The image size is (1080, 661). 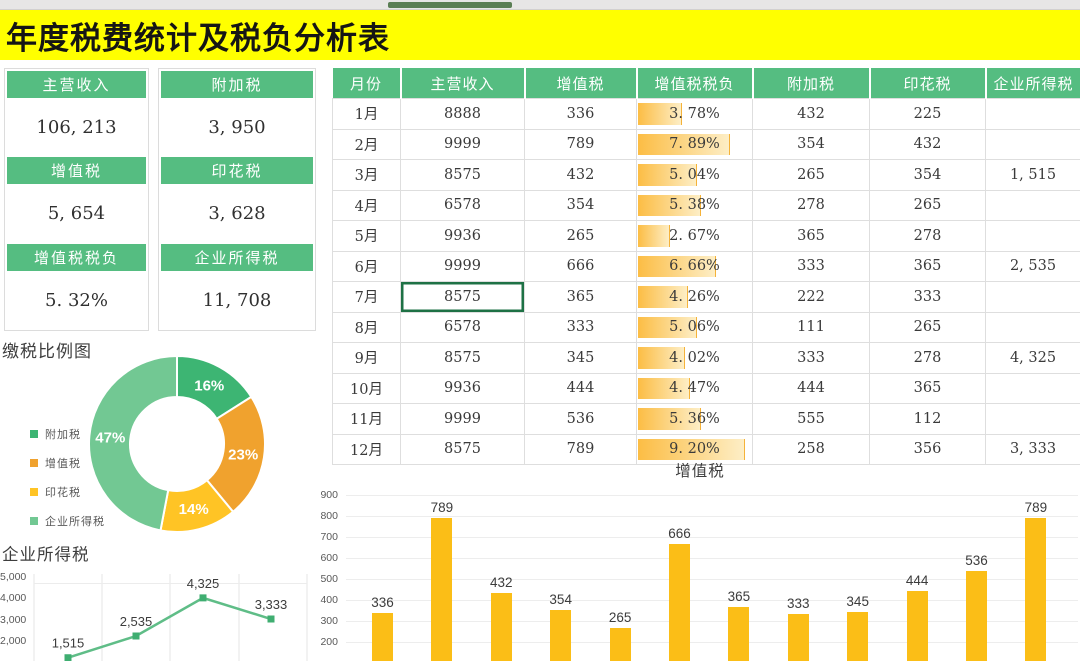 What do you see at coordinates (580, 205) in the screenshot?
I see `value-cell: 354` at bounding box center [580, 205].